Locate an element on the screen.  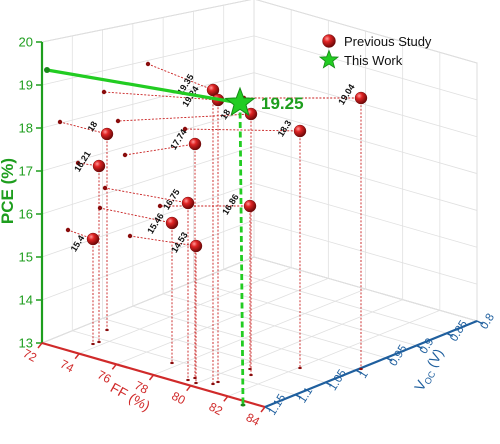
data-point-label: 15.46 is located at coordinates (155, 223).